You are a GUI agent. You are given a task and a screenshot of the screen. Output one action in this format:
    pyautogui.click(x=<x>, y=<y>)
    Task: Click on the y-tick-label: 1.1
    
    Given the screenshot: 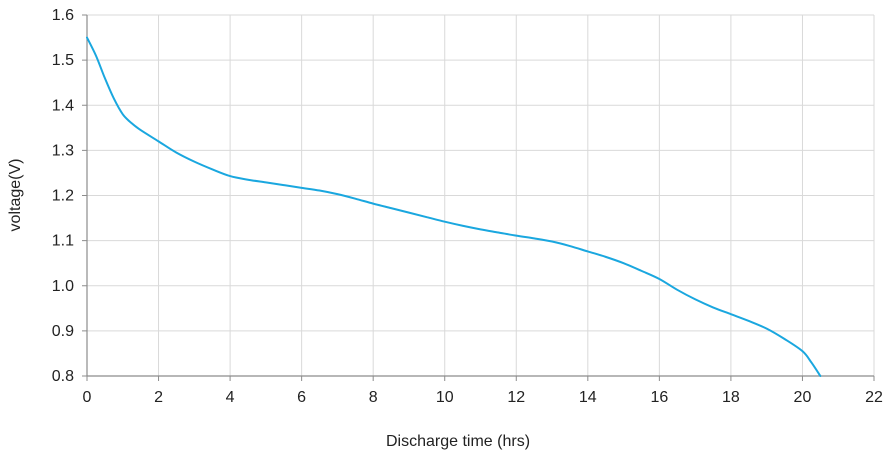 What is the action you would take?
    pyautogui.click(x=63, y=241)
    